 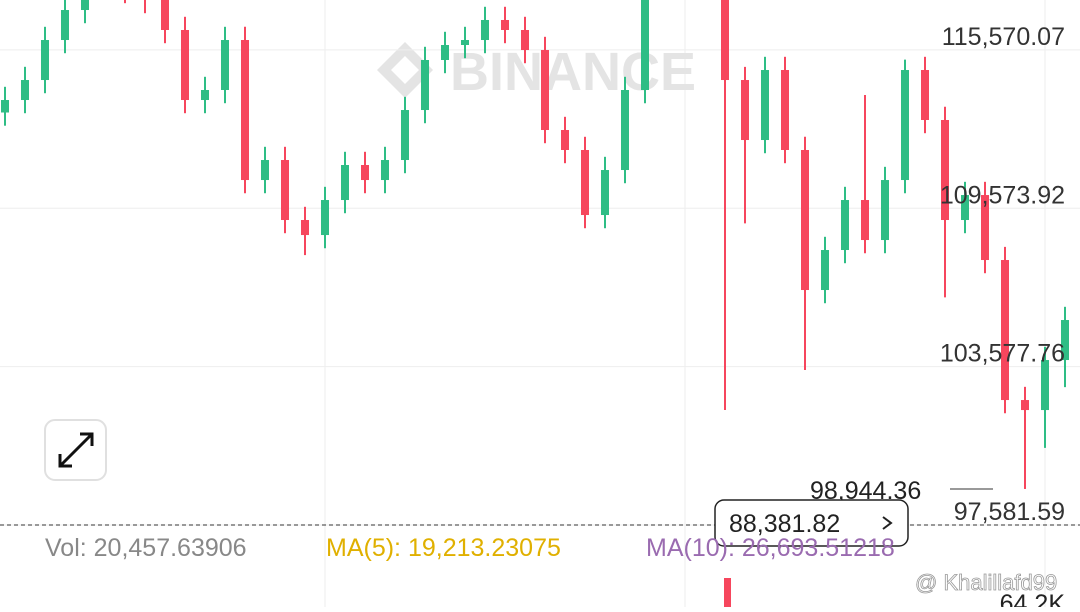 I want to click on watermark: BINANCE, so click(x=536, y=72).